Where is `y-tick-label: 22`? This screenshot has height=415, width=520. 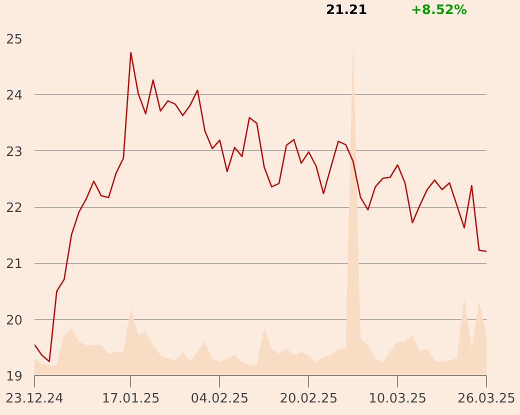
y-tick-label: 22 is located at coordinates (14, 208).